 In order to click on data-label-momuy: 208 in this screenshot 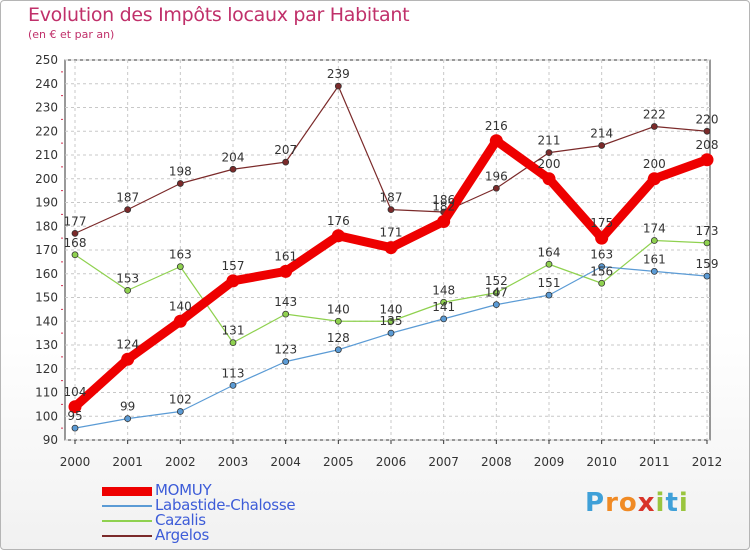, I will do `click(707, 145)`.